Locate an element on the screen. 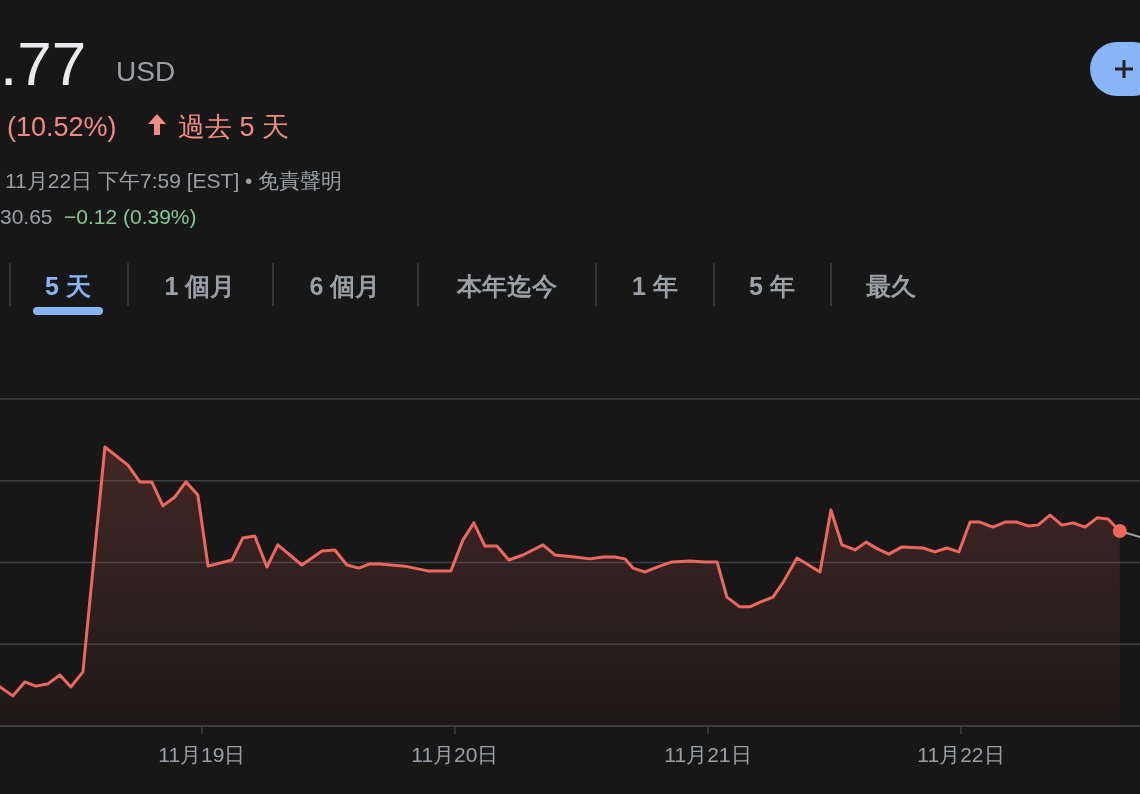  text: 最久 is located at coordinates (891, 286).